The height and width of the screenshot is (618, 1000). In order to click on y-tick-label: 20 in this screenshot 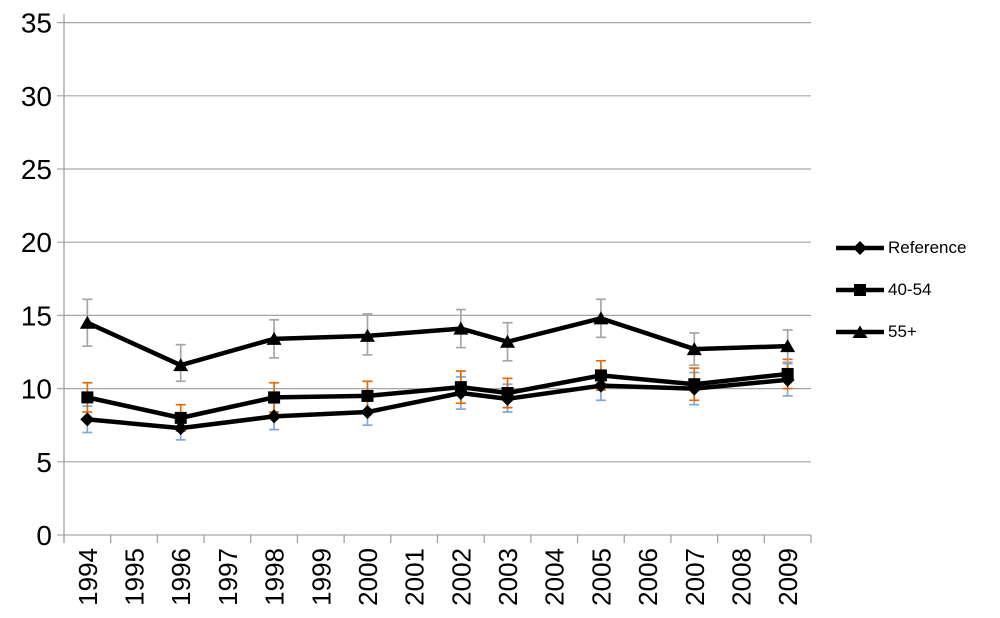, I will do `click(36, 242)`.